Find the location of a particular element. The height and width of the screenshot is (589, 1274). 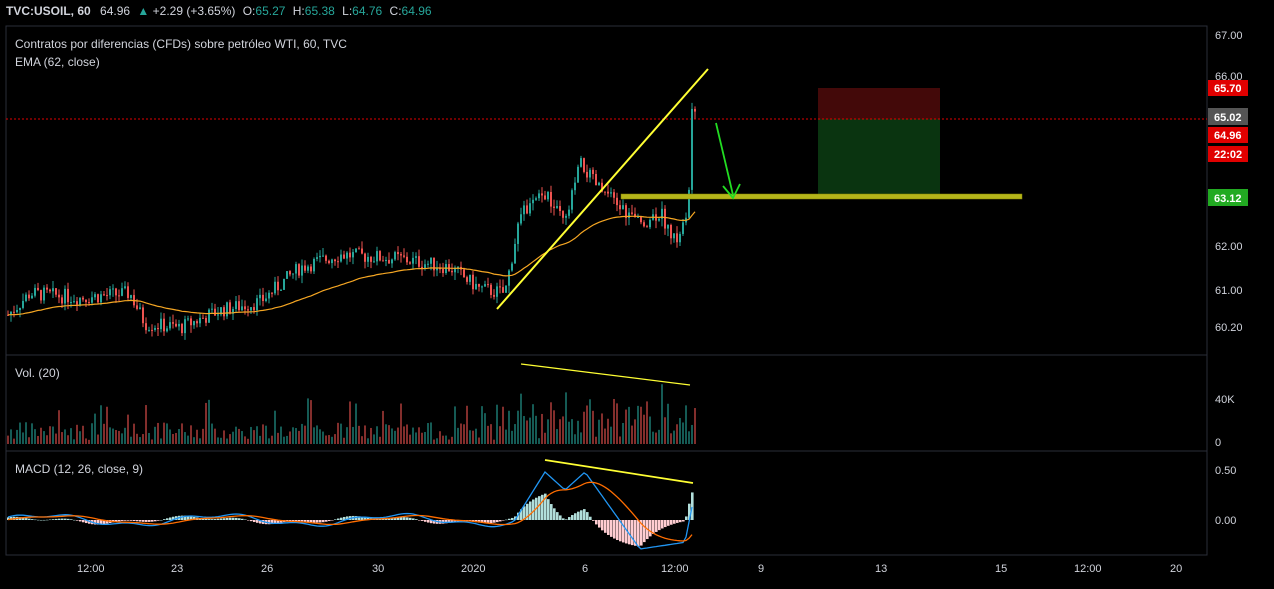

high-value: 65.38 is located at coordinates (319, 11).